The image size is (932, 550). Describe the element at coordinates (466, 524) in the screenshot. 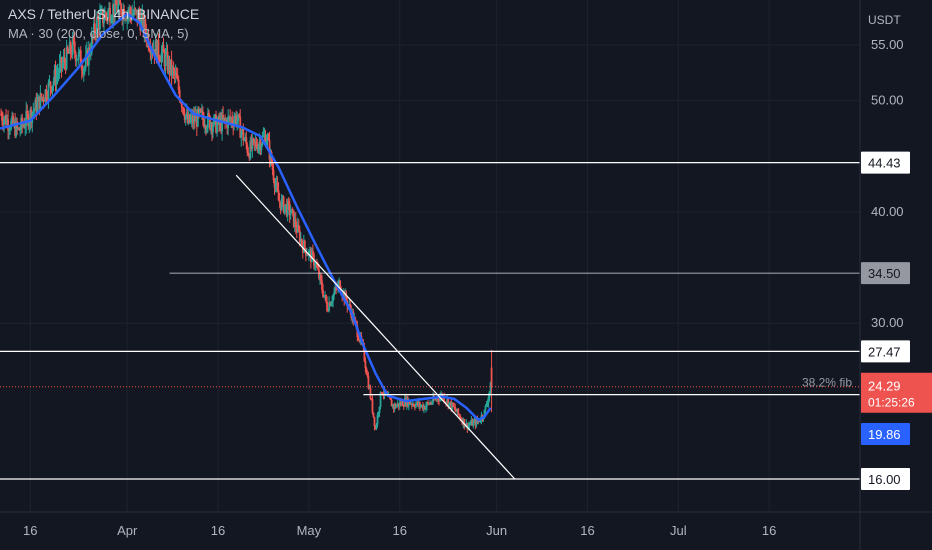

I see `time-axis: 16 Apr 16 May 16 Jun 16 Jul 16` at that location.